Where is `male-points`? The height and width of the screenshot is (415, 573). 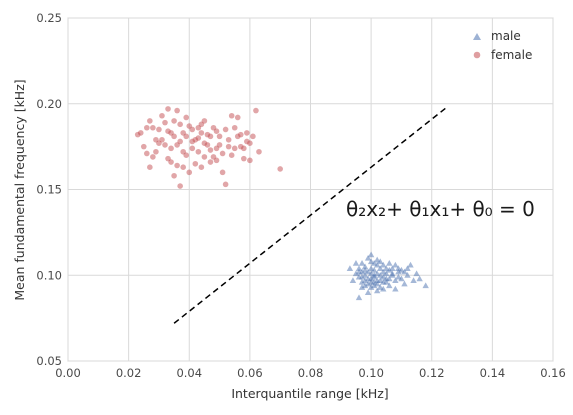
male-points is located at coordinates (387, 276).